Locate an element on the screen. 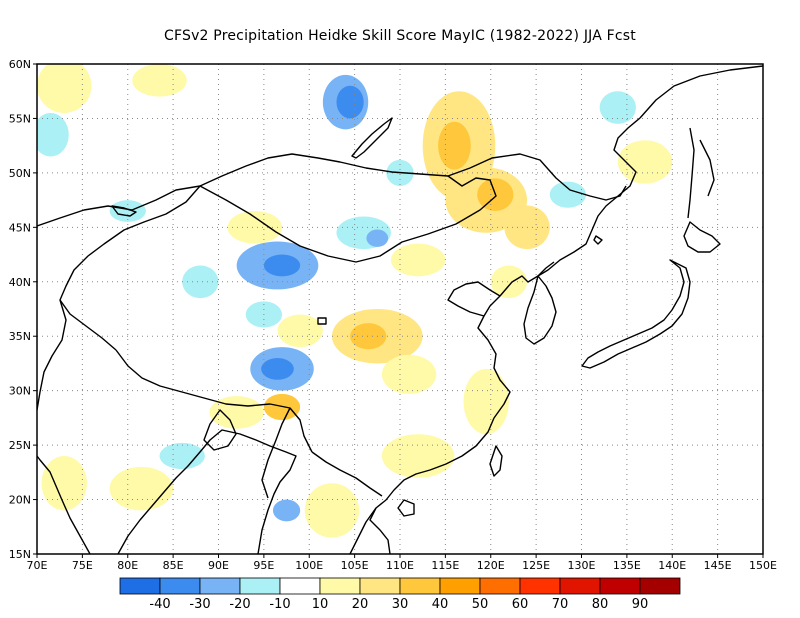 The height and width of the screenshot is (618, 800). colorbar-label: 10 is located at coordinates (320, 604).